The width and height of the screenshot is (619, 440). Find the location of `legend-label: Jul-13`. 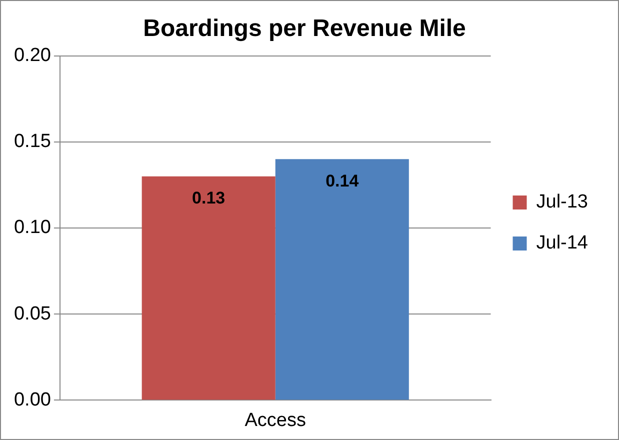

legend-label: Jul-13 is located at coordinates (562, 202).